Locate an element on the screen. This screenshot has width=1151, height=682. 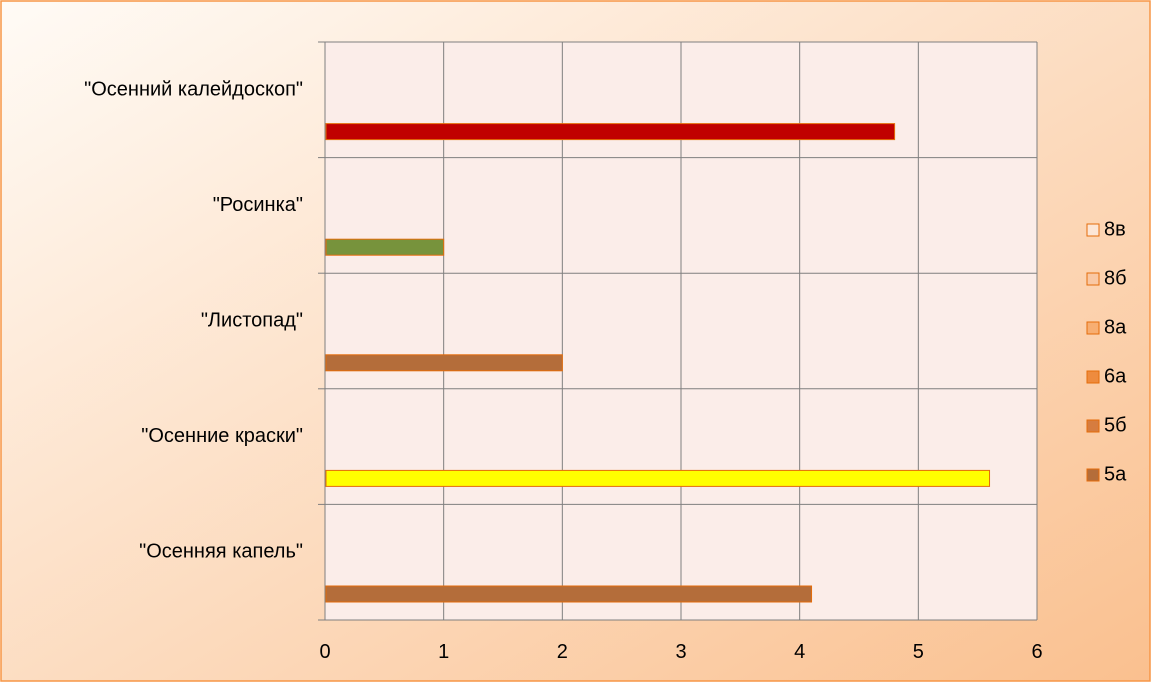
x-tick-label: 6 is located at coordinates (1036, 652).